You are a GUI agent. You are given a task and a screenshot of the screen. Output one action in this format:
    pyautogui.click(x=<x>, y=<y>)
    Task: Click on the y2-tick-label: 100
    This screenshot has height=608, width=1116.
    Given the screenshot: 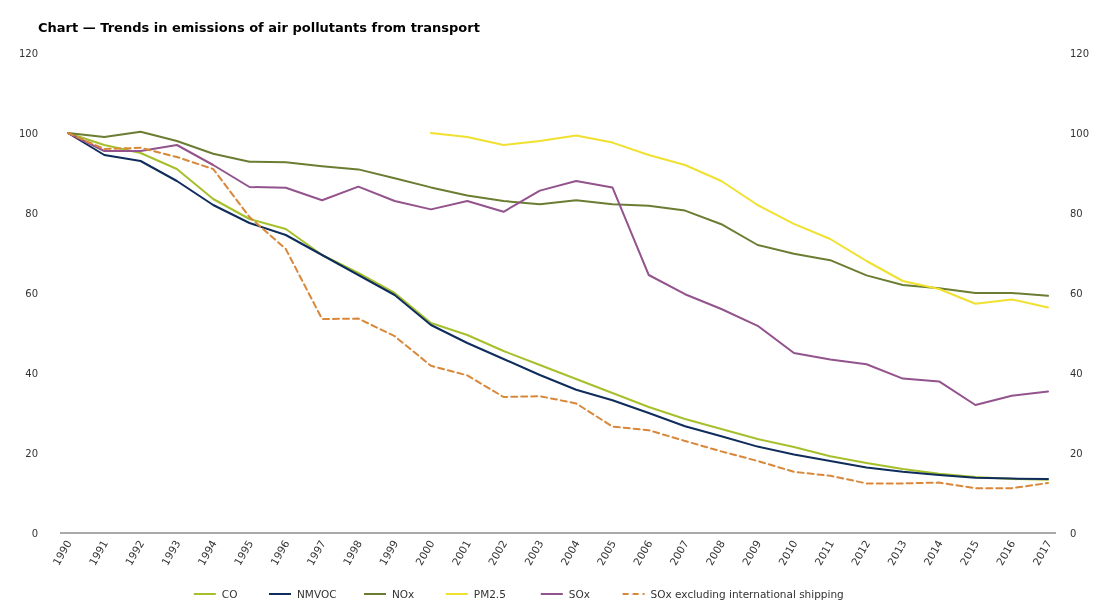 What is the action you would take?
    pyautogui.click(x=1080, y=133)
    